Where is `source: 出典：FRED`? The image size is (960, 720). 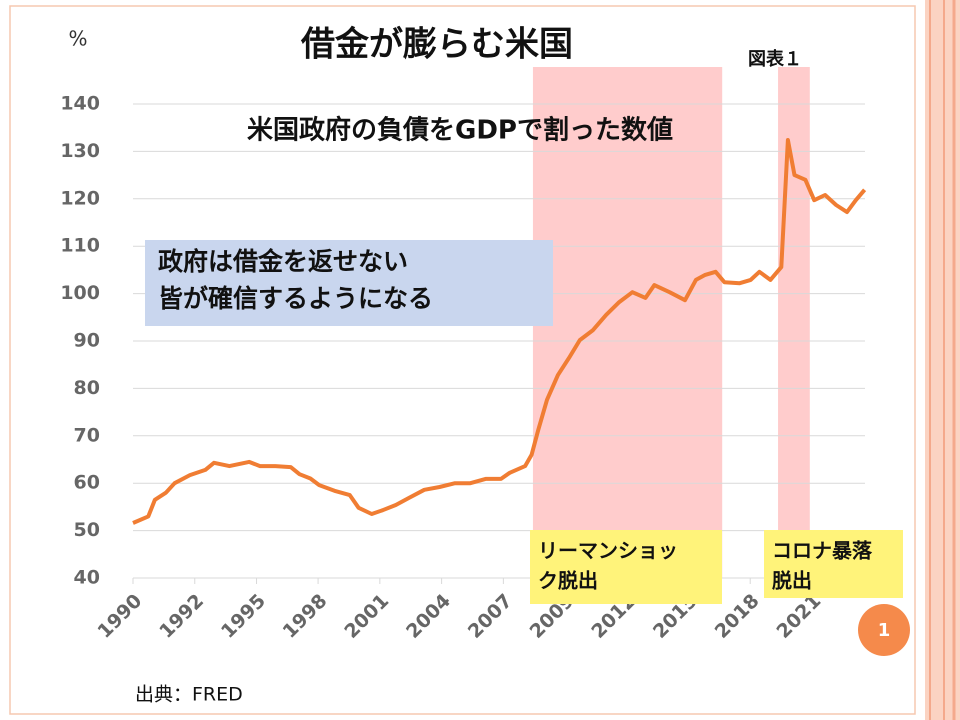 source: 出典：FRED is located at coordinates (189, 695).